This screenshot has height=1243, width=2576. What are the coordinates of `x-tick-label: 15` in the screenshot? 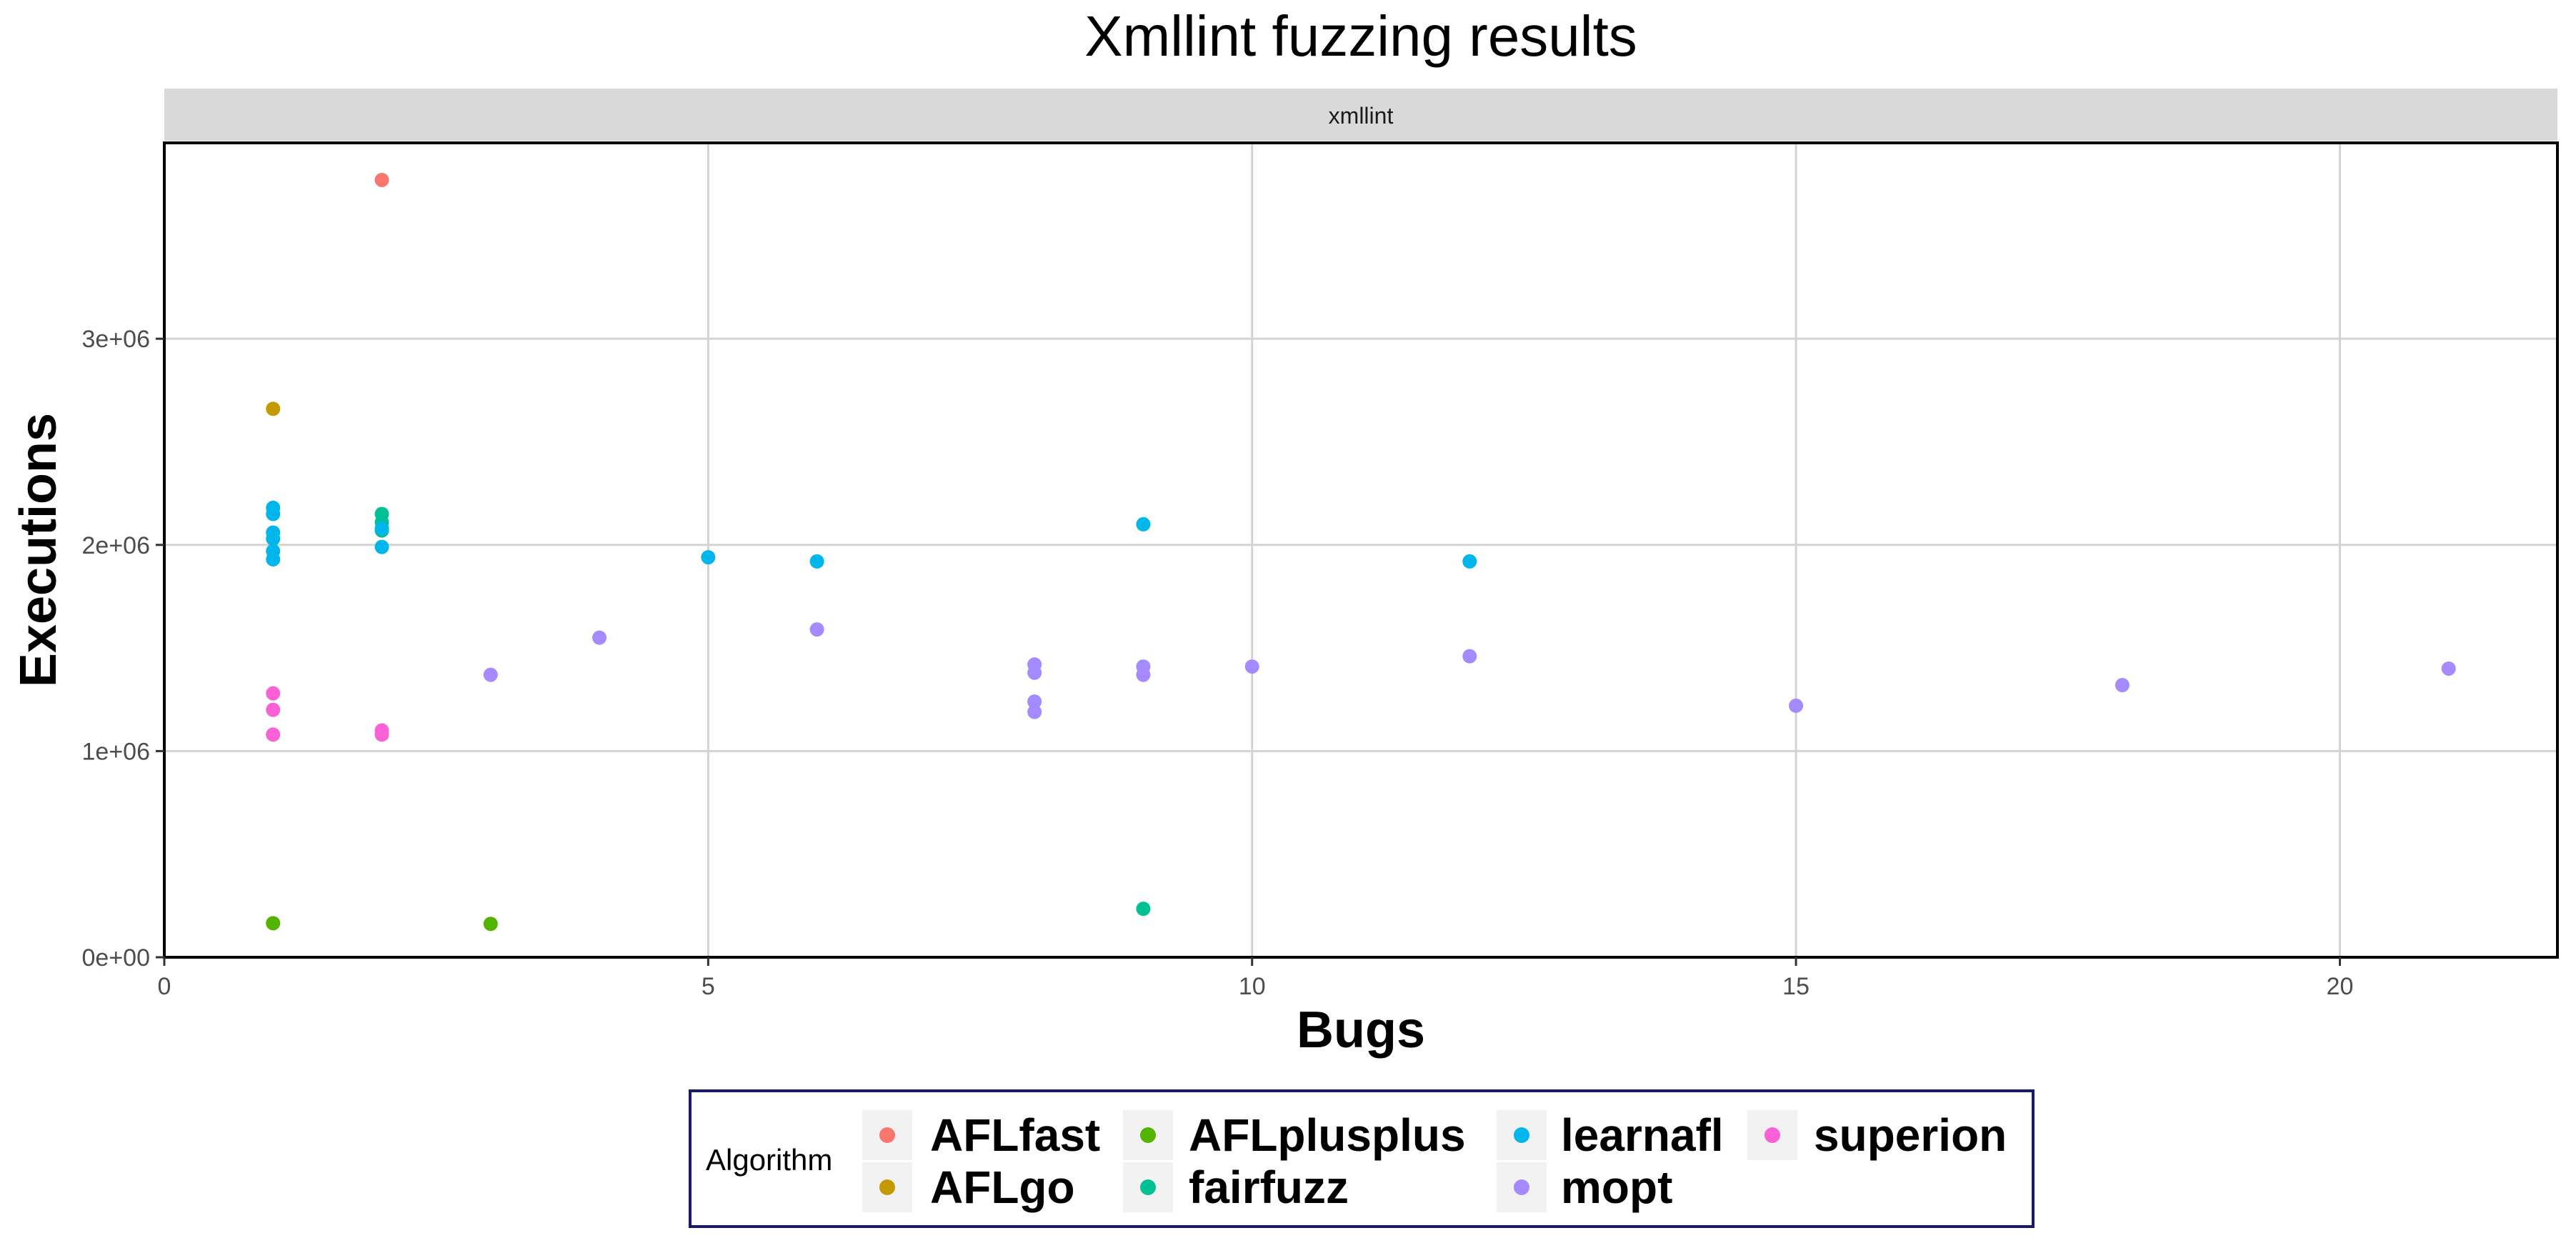 It's located at (1796, 986).